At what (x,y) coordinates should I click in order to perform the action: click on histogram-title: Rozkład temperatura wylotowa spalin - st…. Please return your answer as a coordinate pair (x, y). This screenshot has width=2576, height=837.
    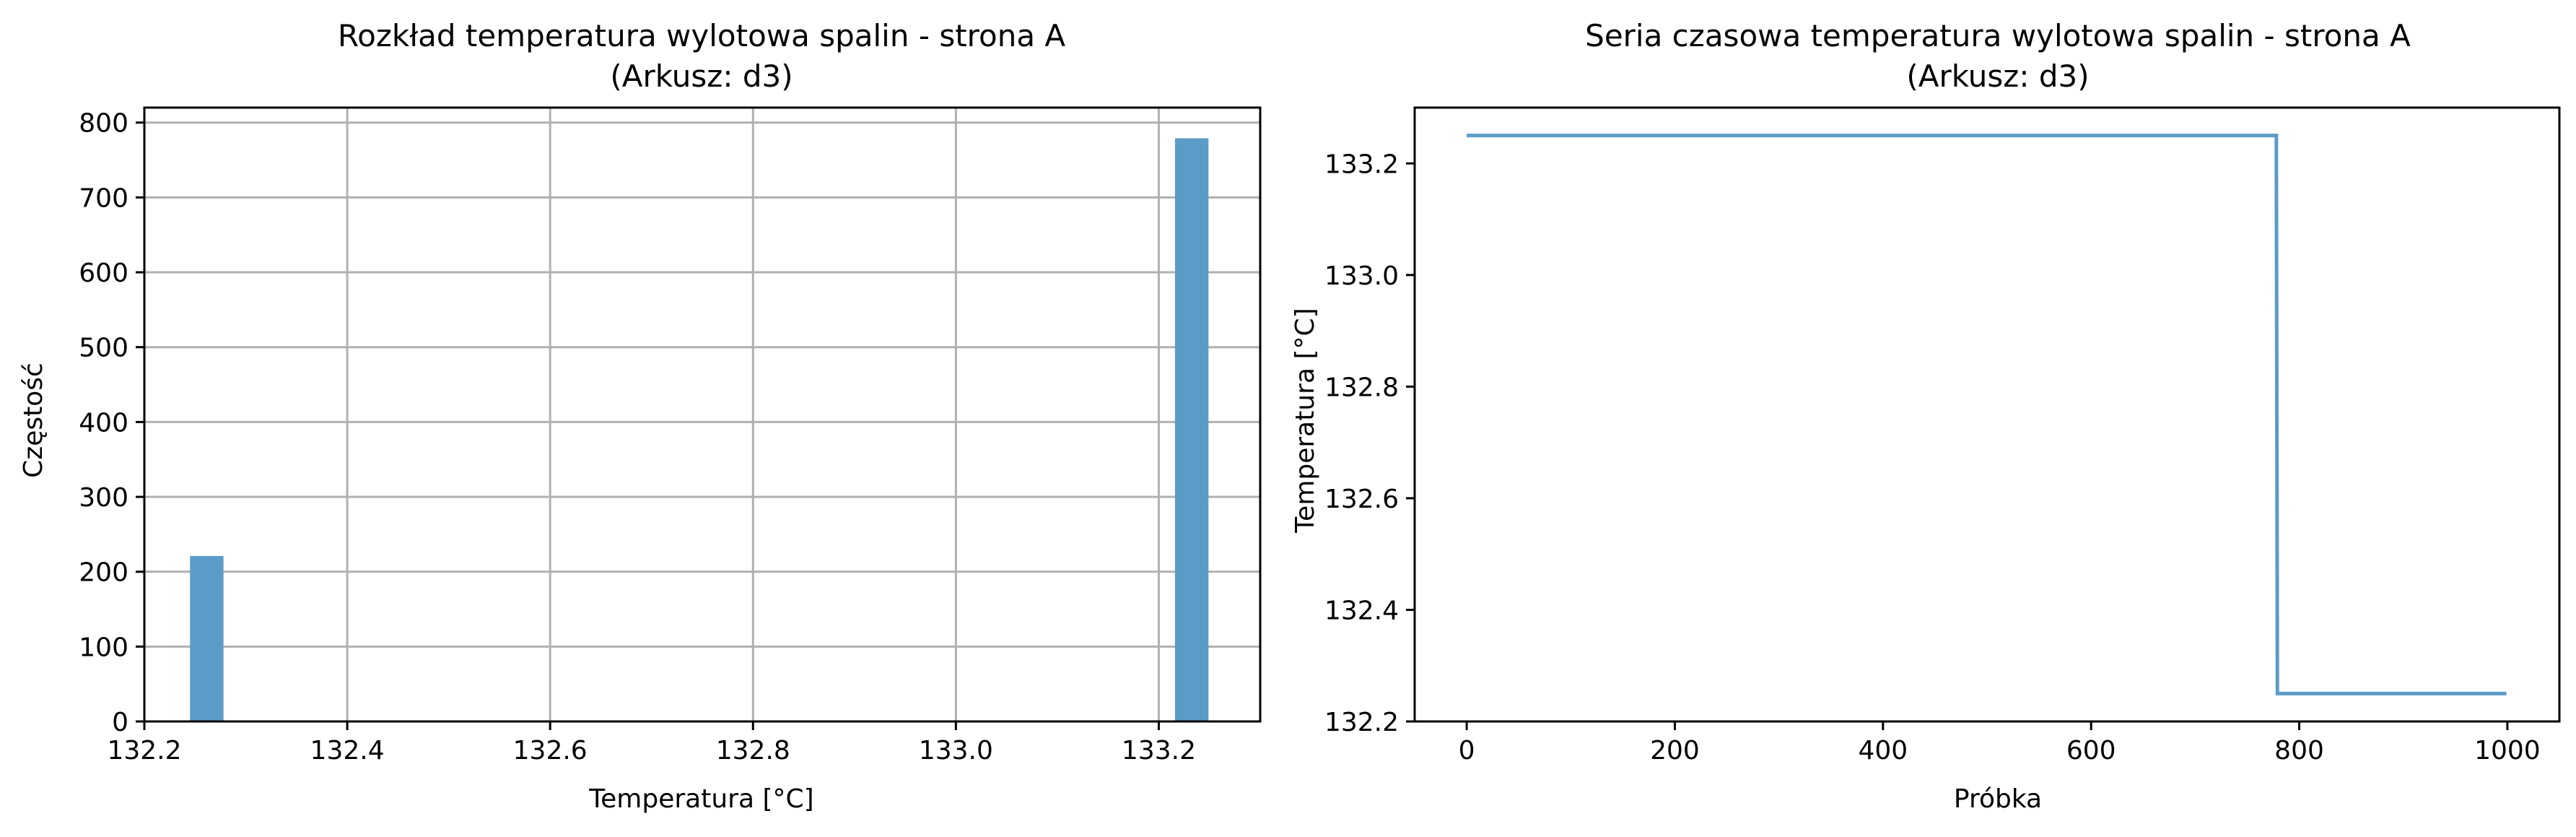
    Looking at the image, I should click on (702, 35).